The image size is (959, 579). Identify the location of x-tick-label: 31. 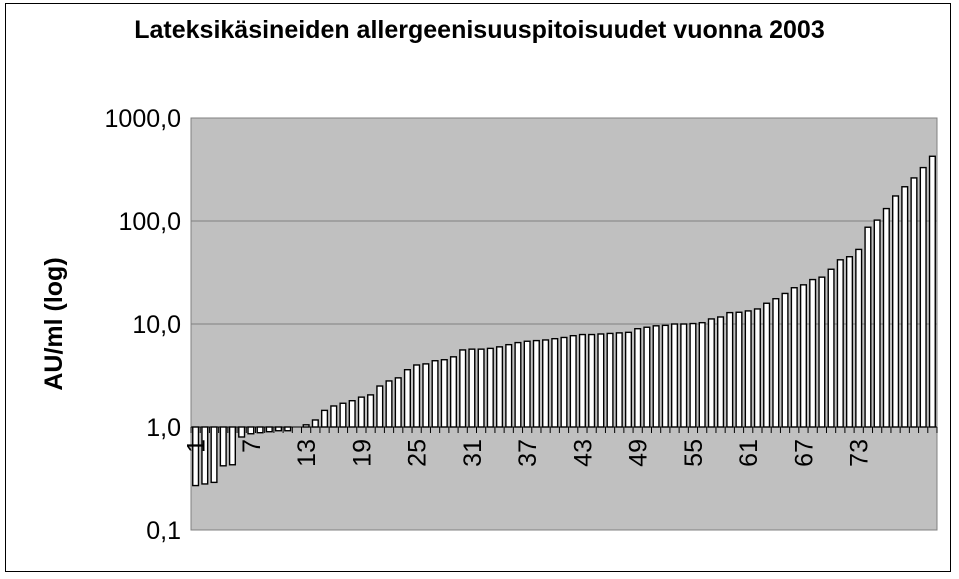
(473, 453).